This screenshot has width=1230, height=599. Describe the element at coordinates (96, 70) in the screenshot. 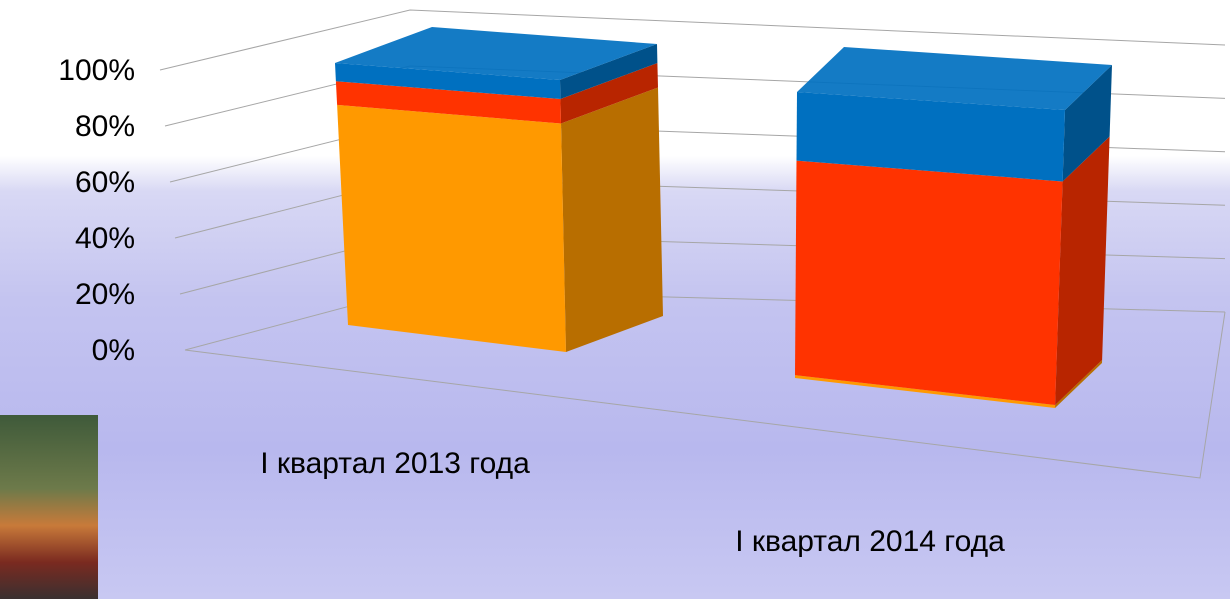

I see `y-tick-label: 100%` at that location.